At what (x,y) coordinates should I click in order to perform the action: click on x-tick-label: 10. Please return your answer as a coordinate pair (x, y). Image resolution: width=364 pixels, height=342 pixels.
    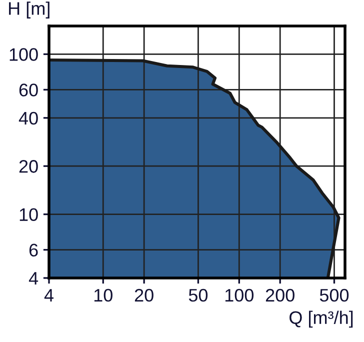
    Looking at the image, I should click on (103, 295).